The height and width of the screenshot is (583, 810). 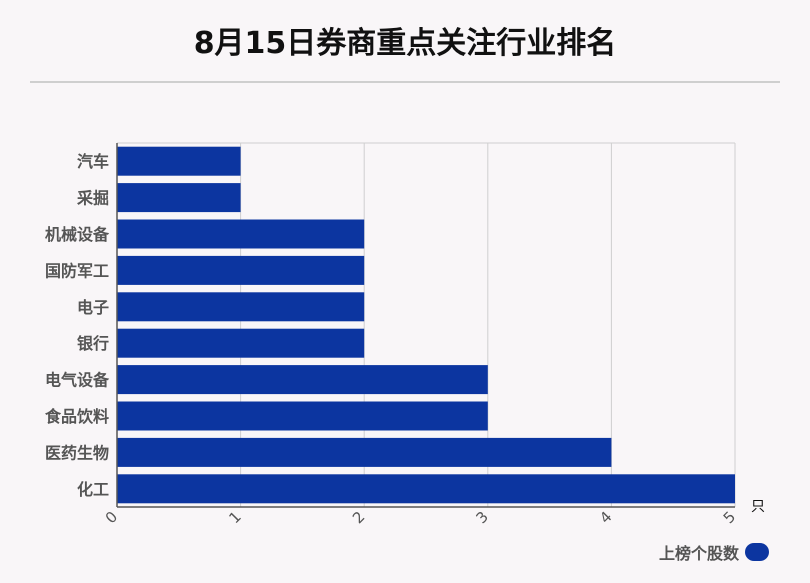 What do you see at coordinates (605, 517) in the screenshot?
I see `x-tick-label-4: 4` at bounding box center [605, 517].